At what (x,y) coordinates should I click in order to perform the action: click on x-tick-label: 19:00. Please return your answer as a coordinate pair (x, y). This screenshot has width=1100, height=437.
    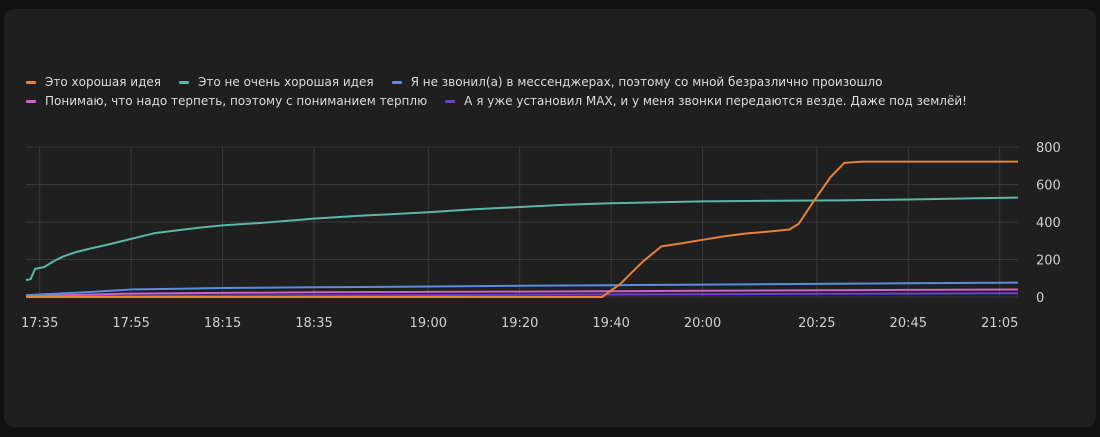
    Looking at the image, I should click on (428, 323).